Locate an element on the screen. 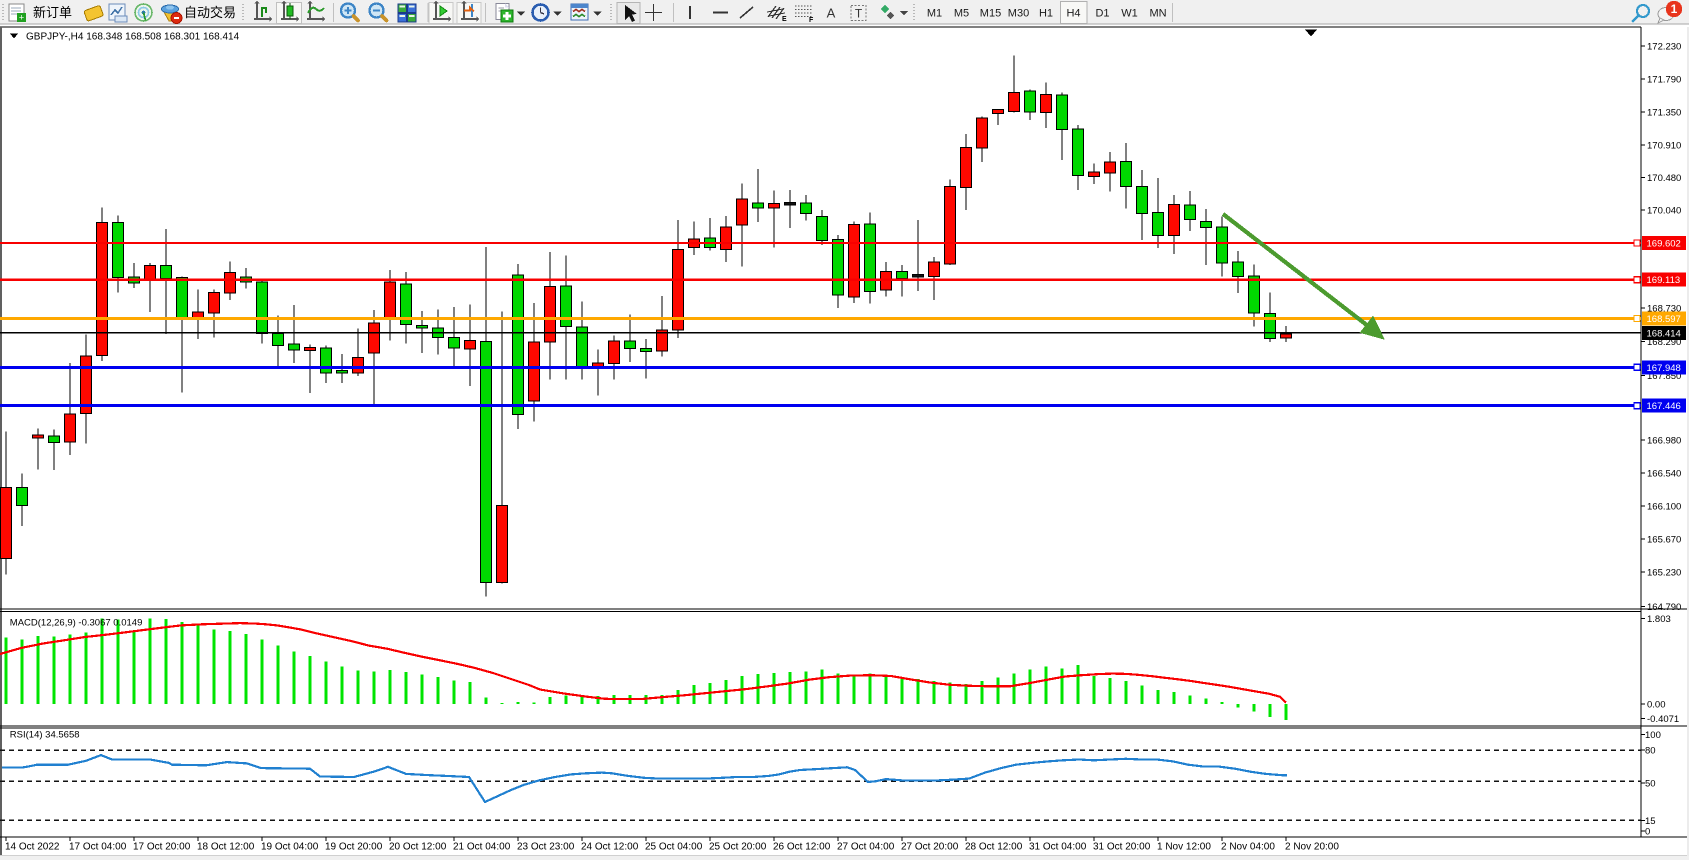 The height and width of the screenshot is (860, 1689). svg-text: 170.480 is located at coordinates (1664, 178).